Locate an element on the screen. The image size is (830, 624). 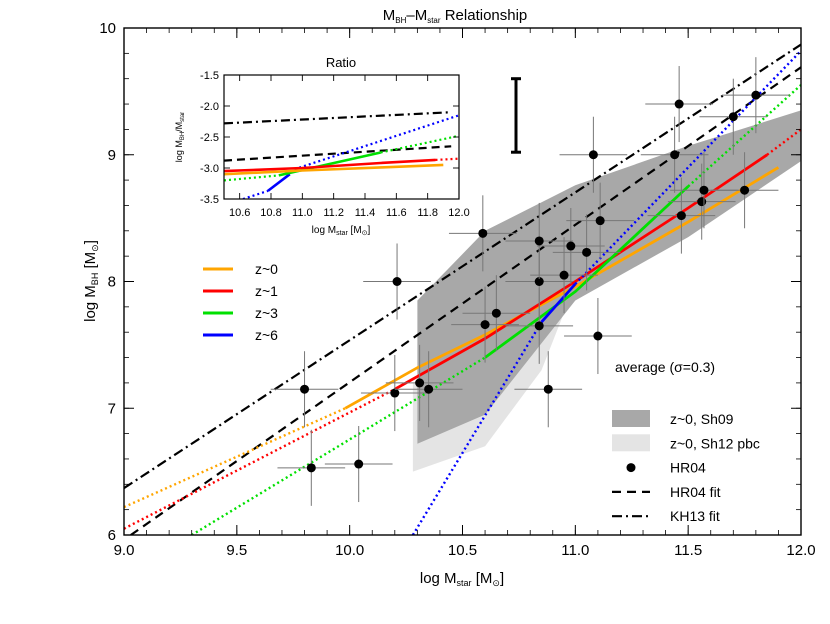
inset-x-tick-label: 10.6 is located at coordinates (239, 213).